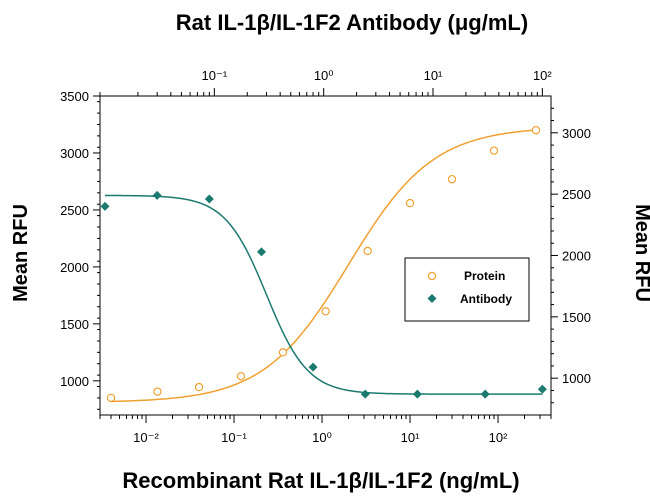 The width and height of the screenshot is (650, 504). I want to click on legend-protein-marker, so click(432, 276).